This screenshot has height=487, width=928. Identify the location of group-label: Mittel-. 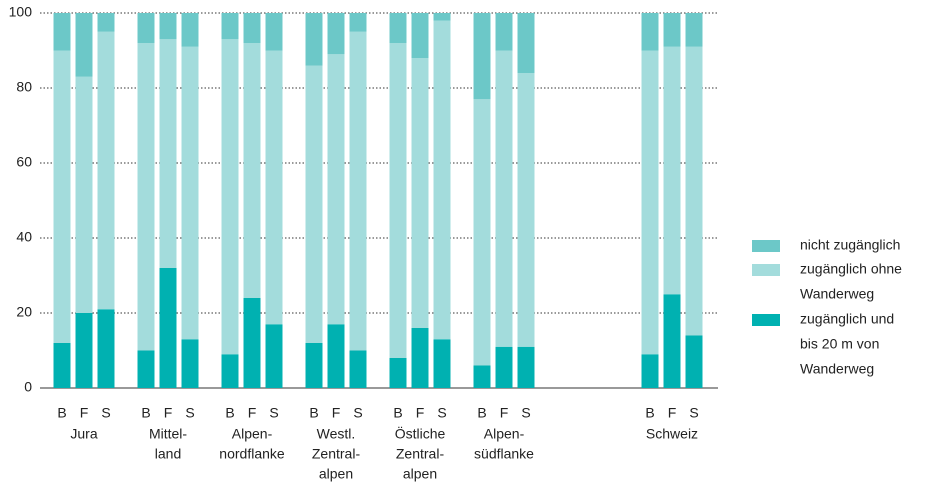
(168, 434).